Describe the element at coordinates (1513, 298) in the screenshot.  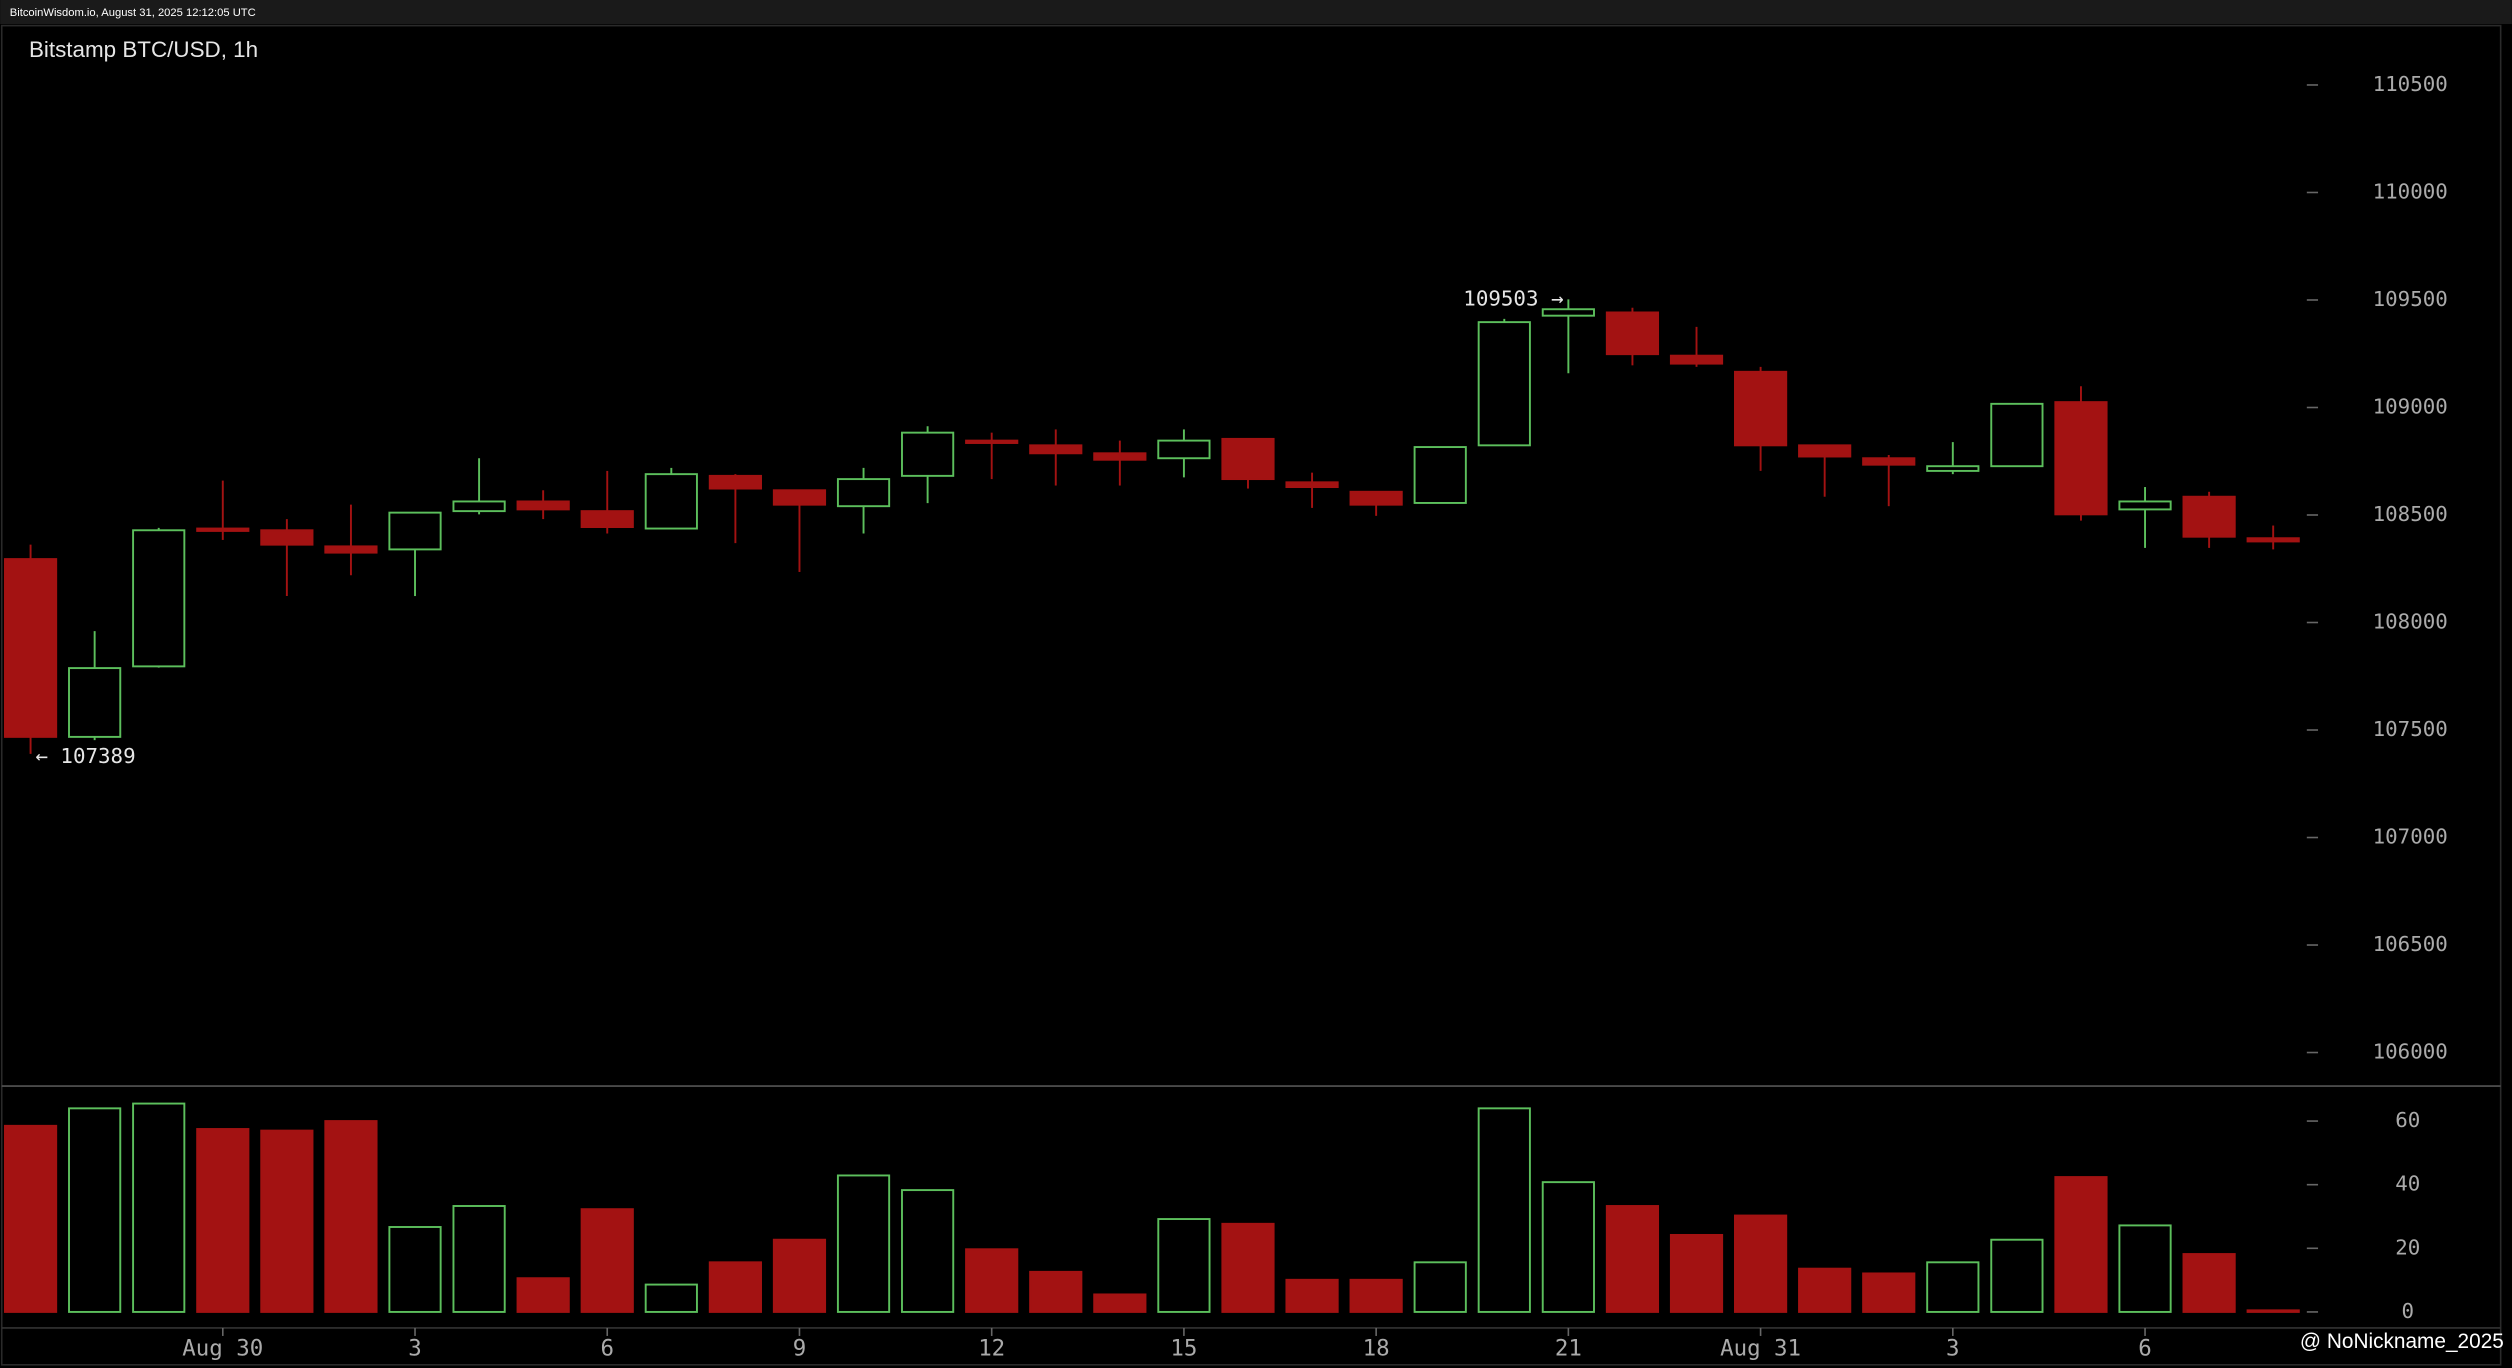
I see `high-annotation: 109503 →` at that location.